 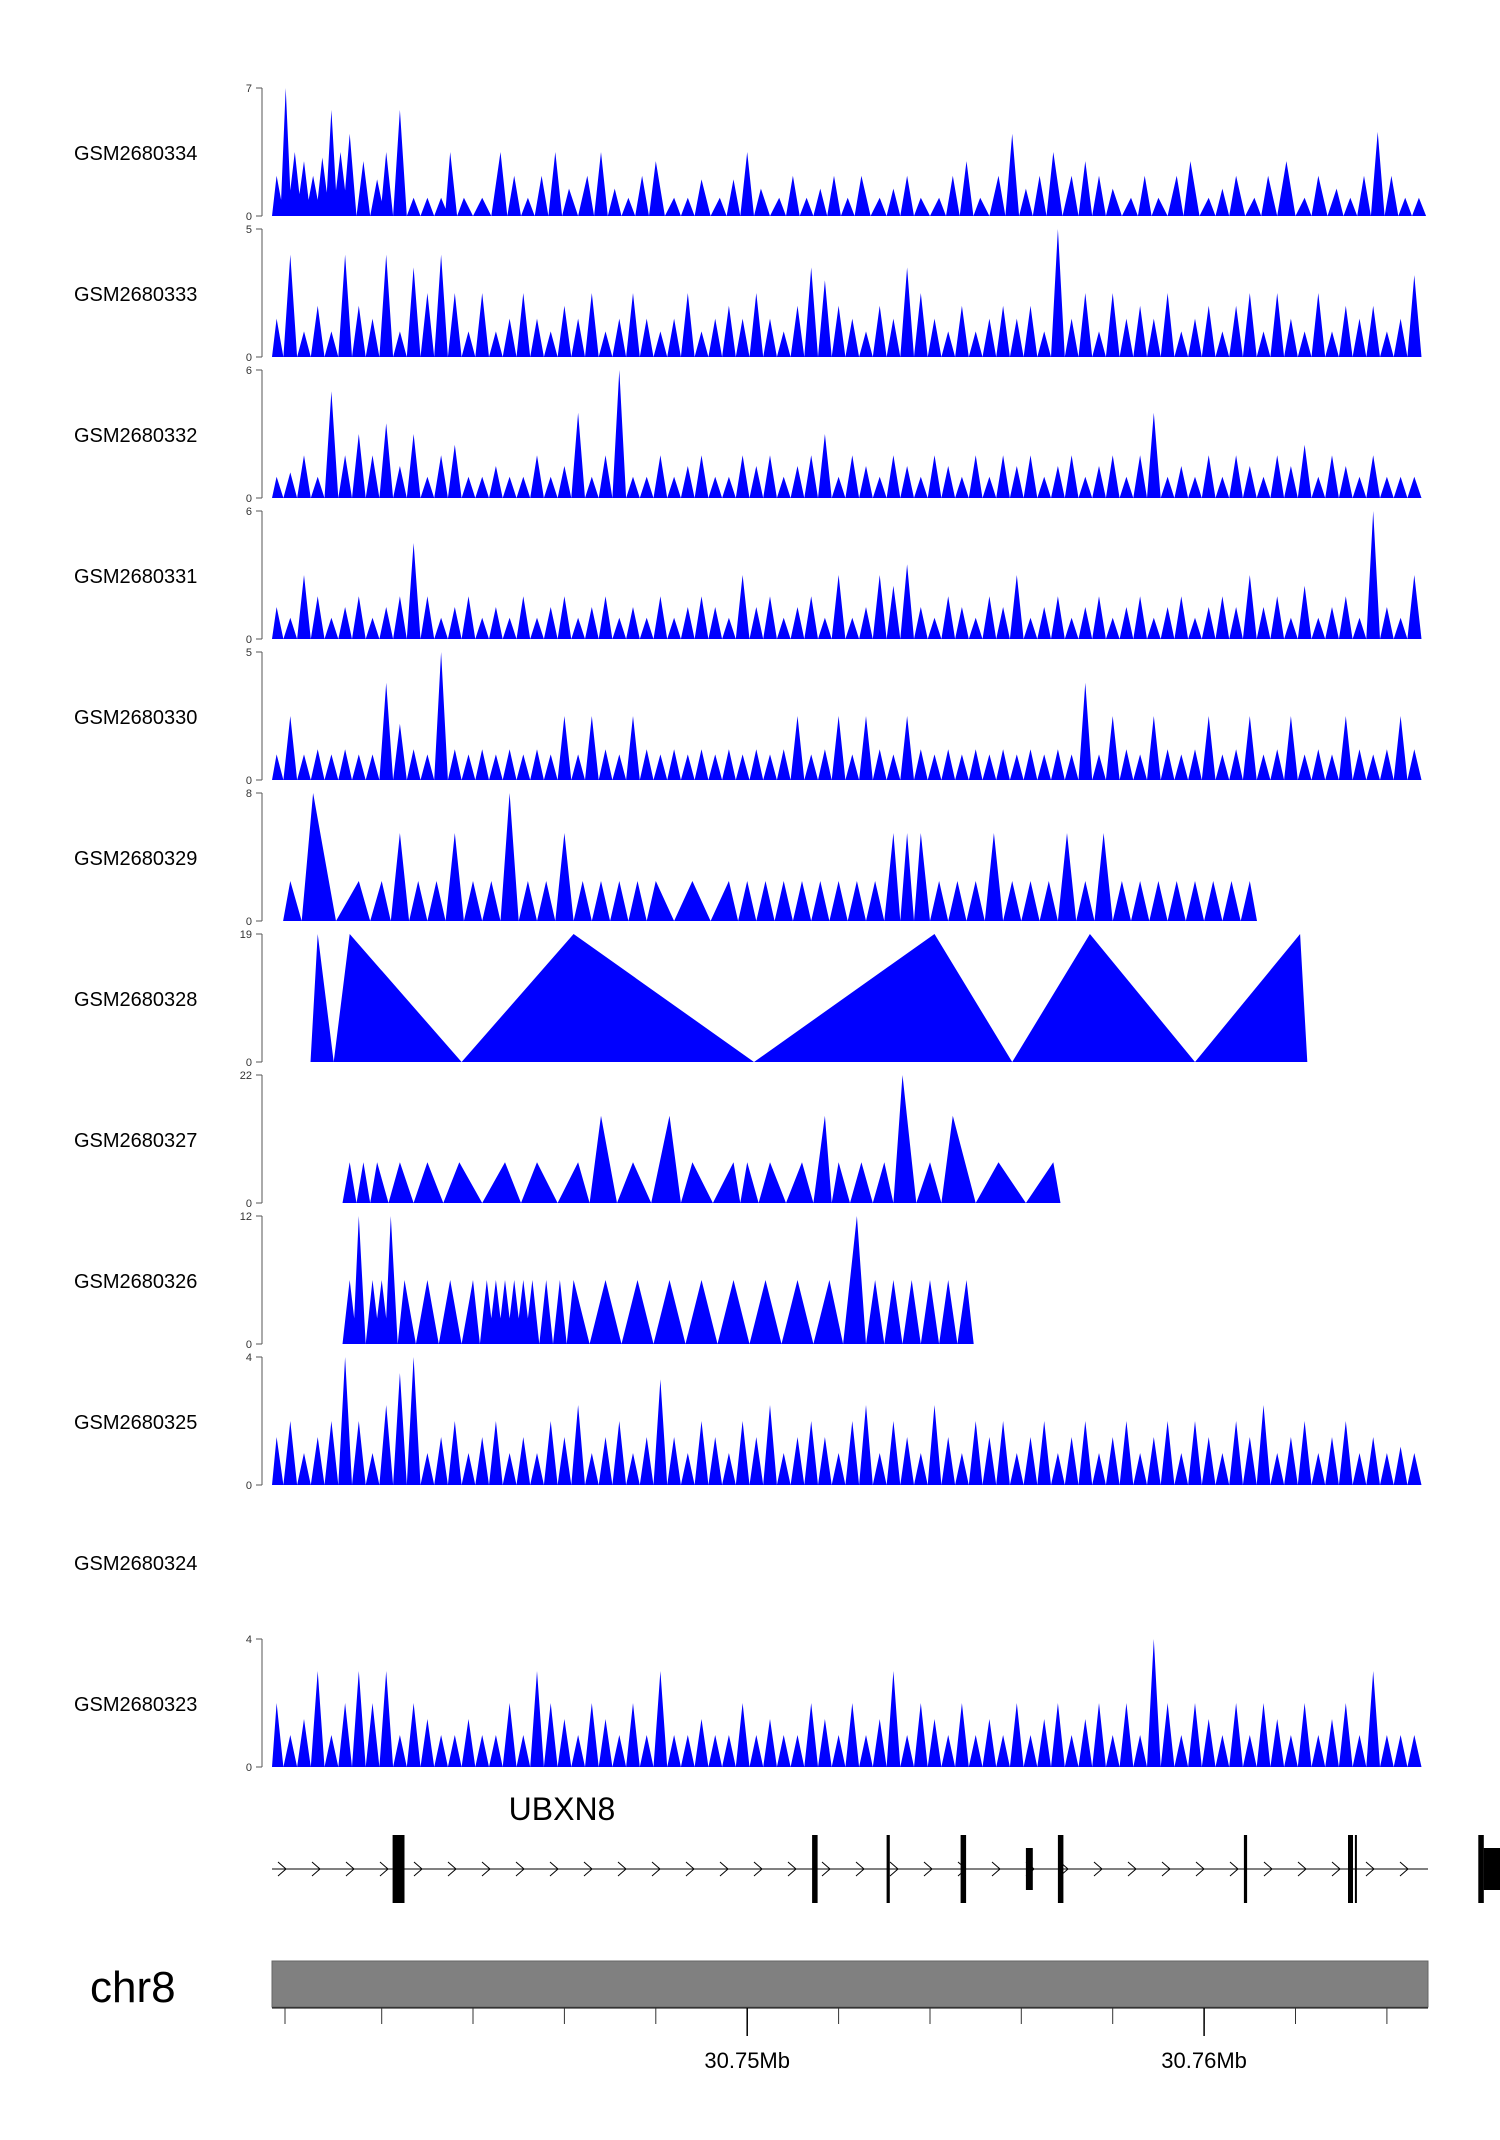 I want to click on track-GSM2680325: GSM2680325 4 0, so click(x=748, y=1422).